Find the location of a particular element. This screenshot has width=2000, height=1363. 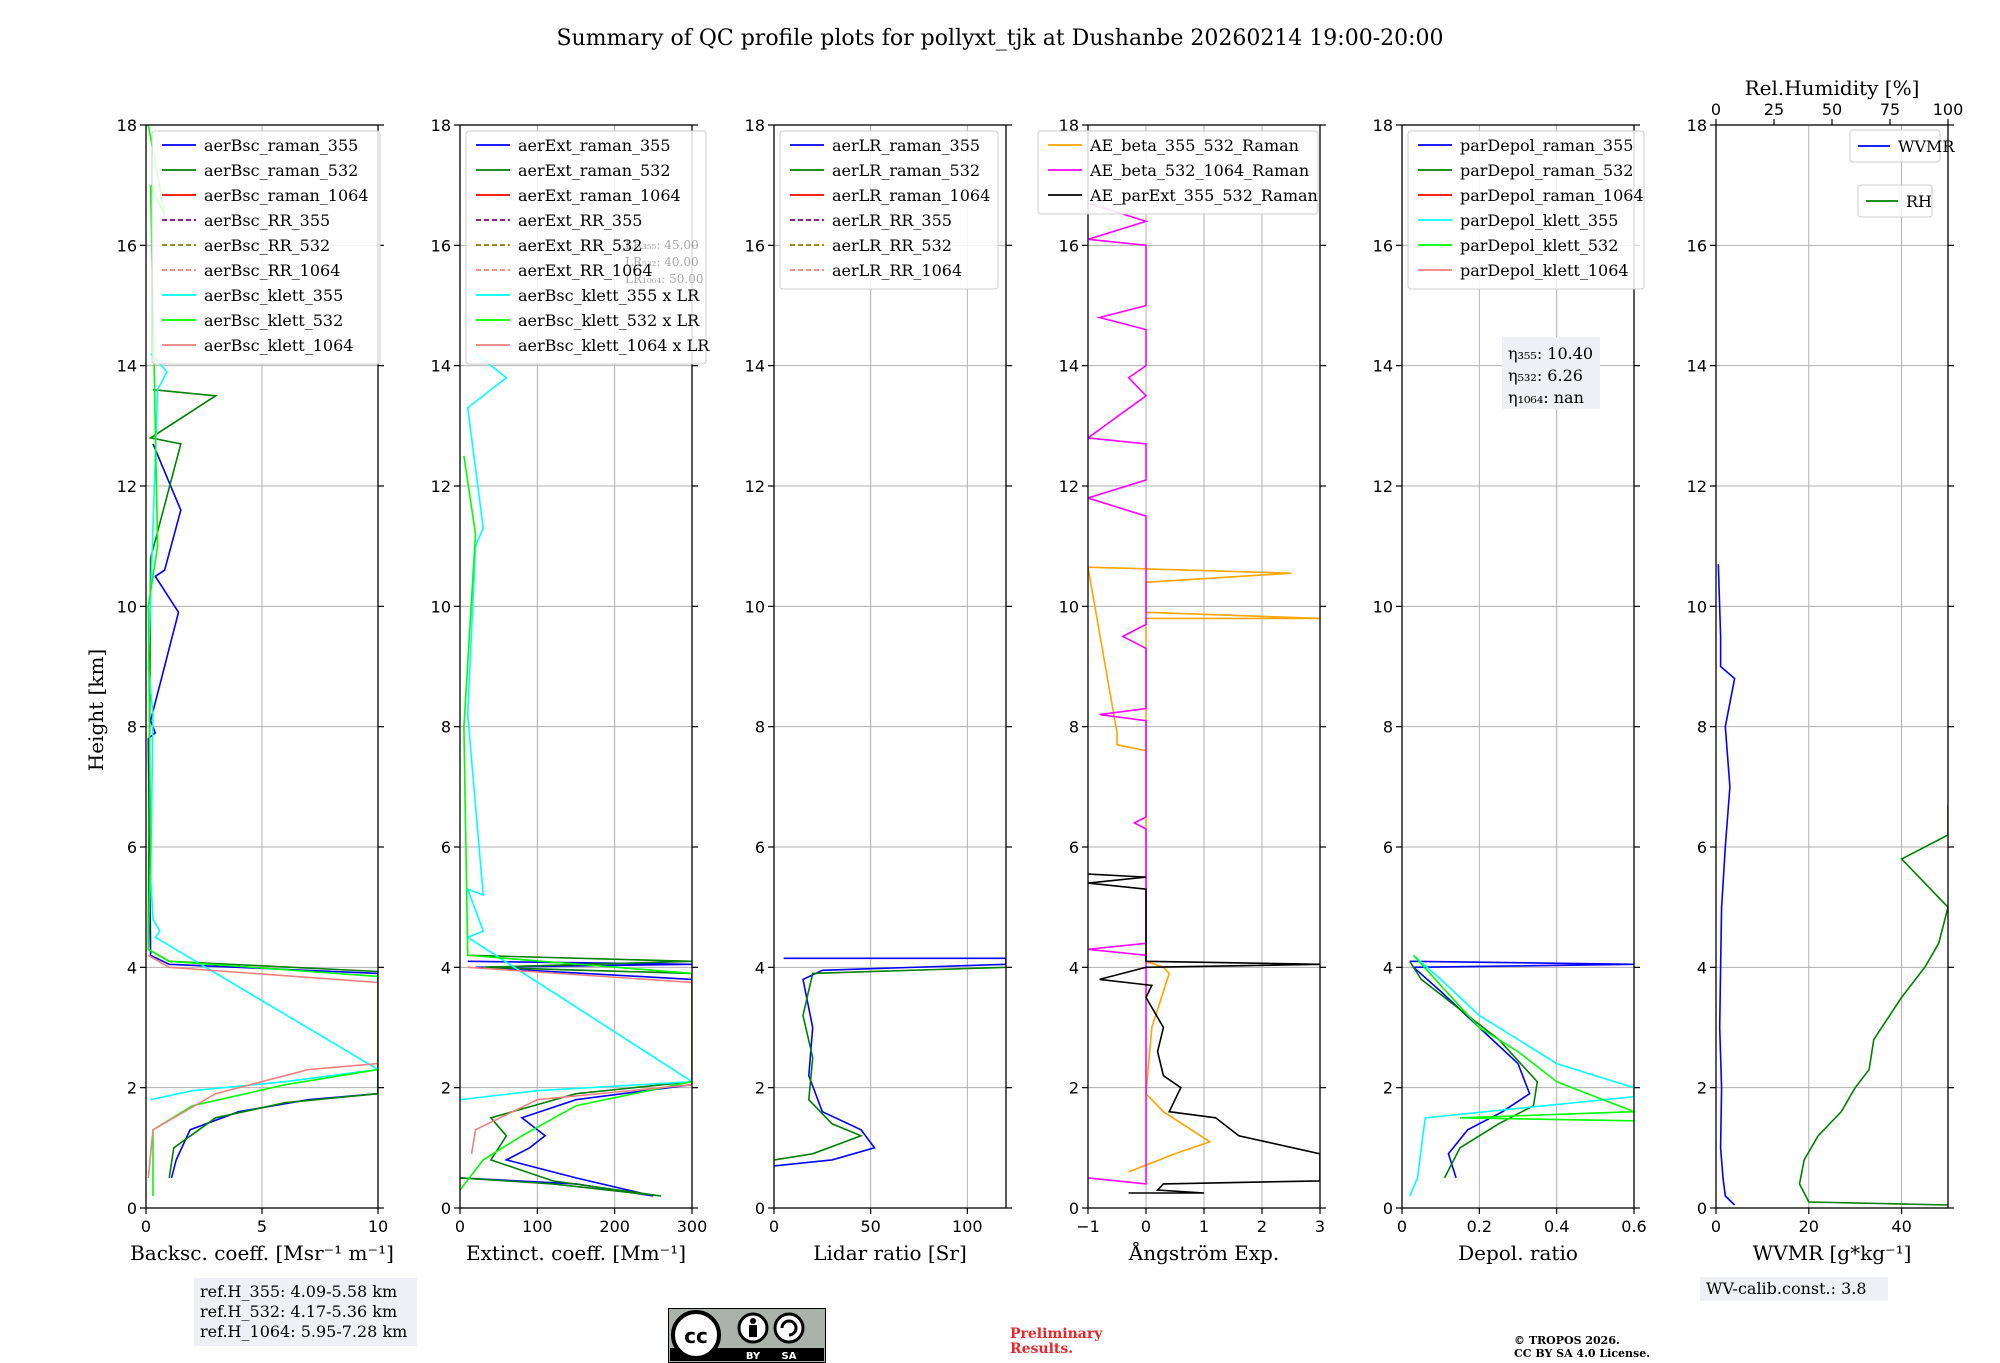

x-axis-label: Depol. ratio is located at coordinates (1518, 1253).